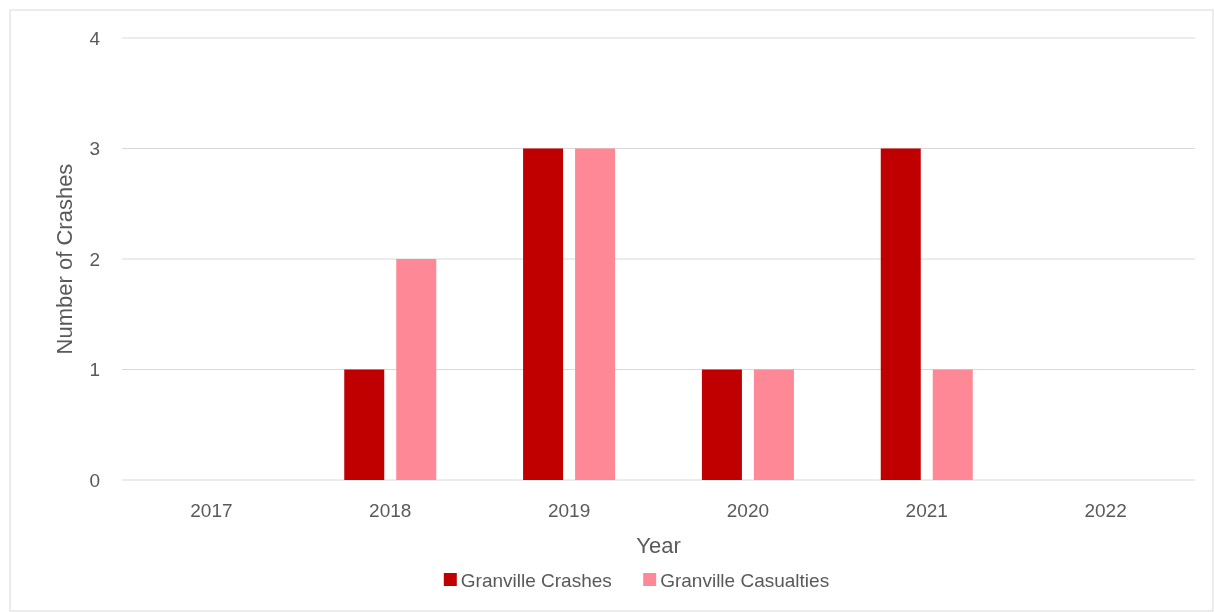 Image resolution: width=1214 pixels, height=612 pixels. Describe the element at coordinates (94, 259) in the screenshot. I see `y-tick-label: 2` at that location.